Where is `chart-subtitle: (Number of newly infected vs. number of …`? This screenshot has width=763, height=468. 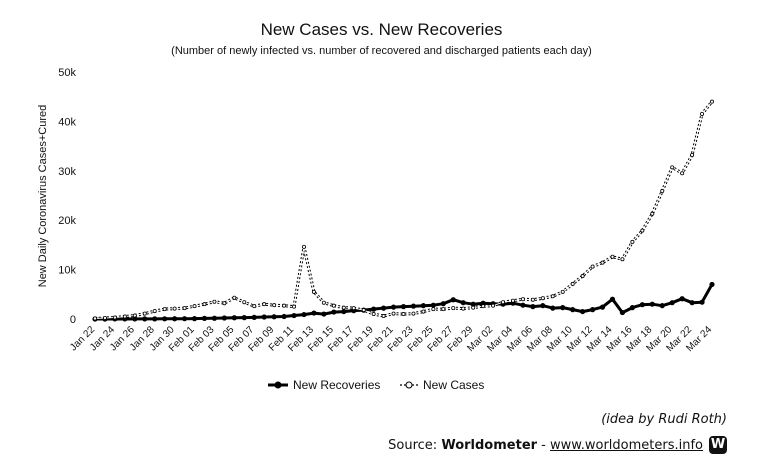 chart-subtitle: (Number of newly infected vs. number of … is located at coordinates (381, 51).